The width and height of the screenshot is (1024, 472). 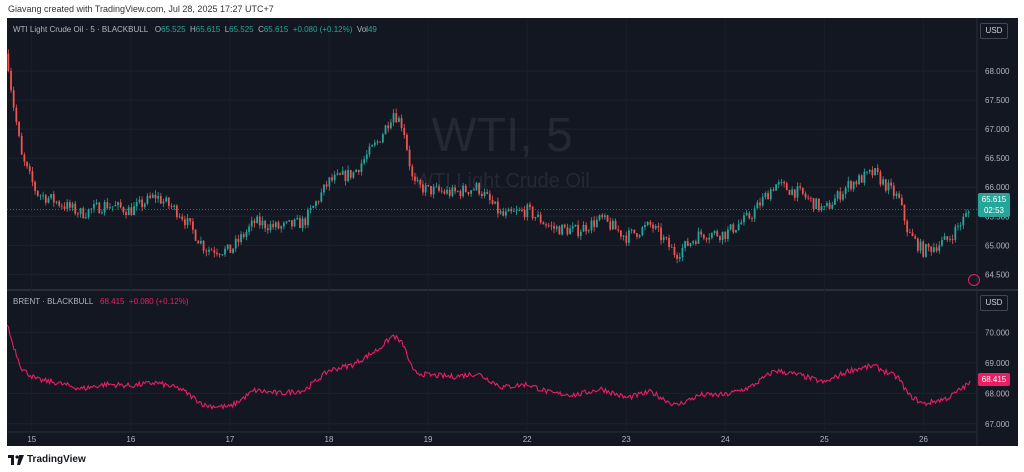 I want to click on brent-legend-title: BRENT · BLACKBULL, so click(x=53, y=301).